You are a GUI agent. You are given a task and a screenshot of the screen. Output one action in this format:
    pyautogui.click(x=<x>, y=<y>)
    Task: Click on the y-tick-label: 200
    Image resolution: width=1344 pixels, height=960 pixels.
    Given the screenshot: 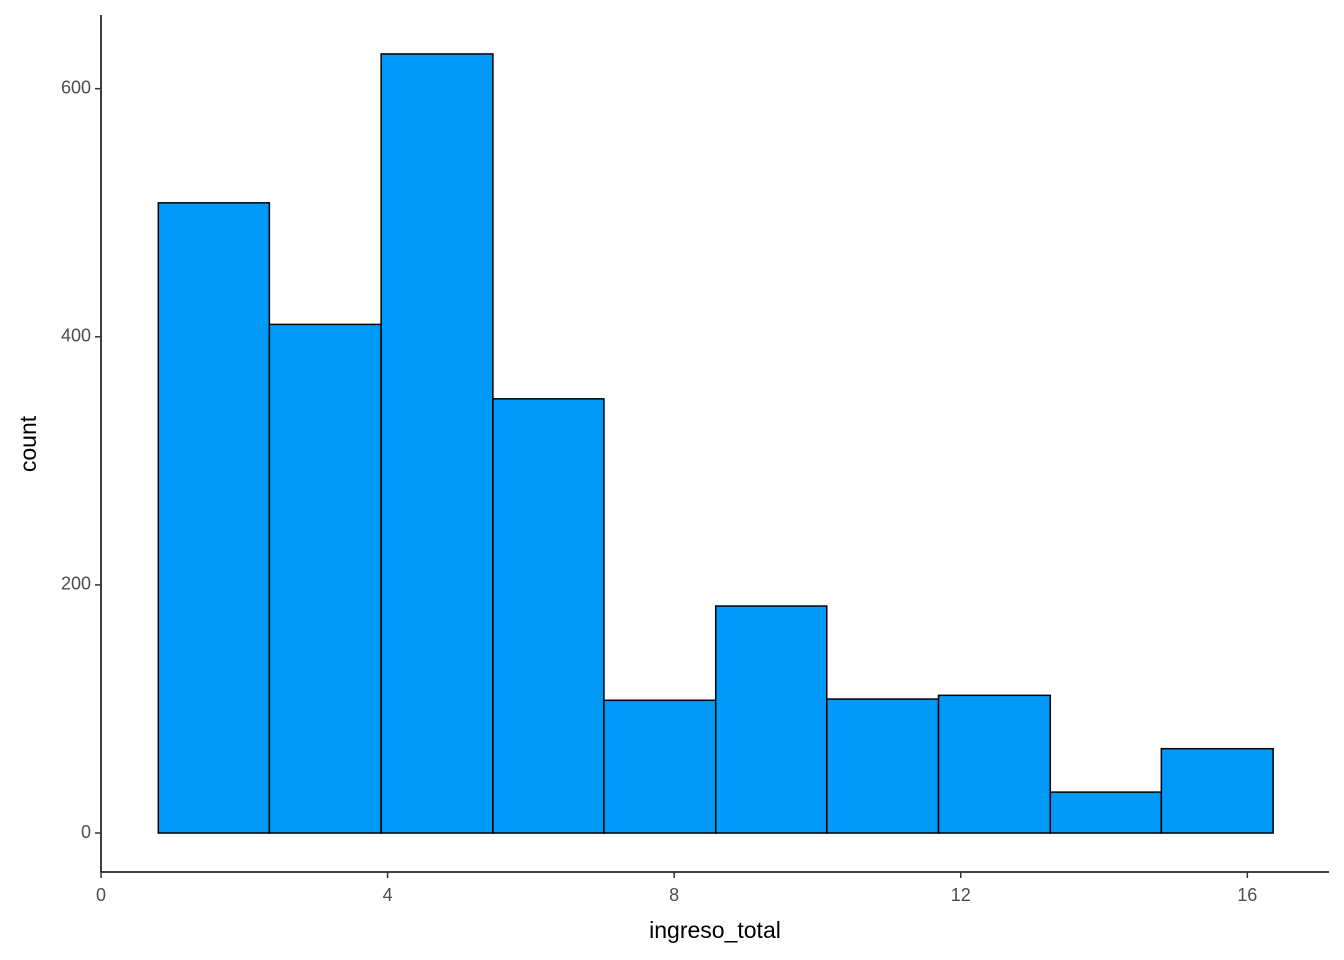 What is the action you would take?
    pyautogui.click(x=76, y=584)
    